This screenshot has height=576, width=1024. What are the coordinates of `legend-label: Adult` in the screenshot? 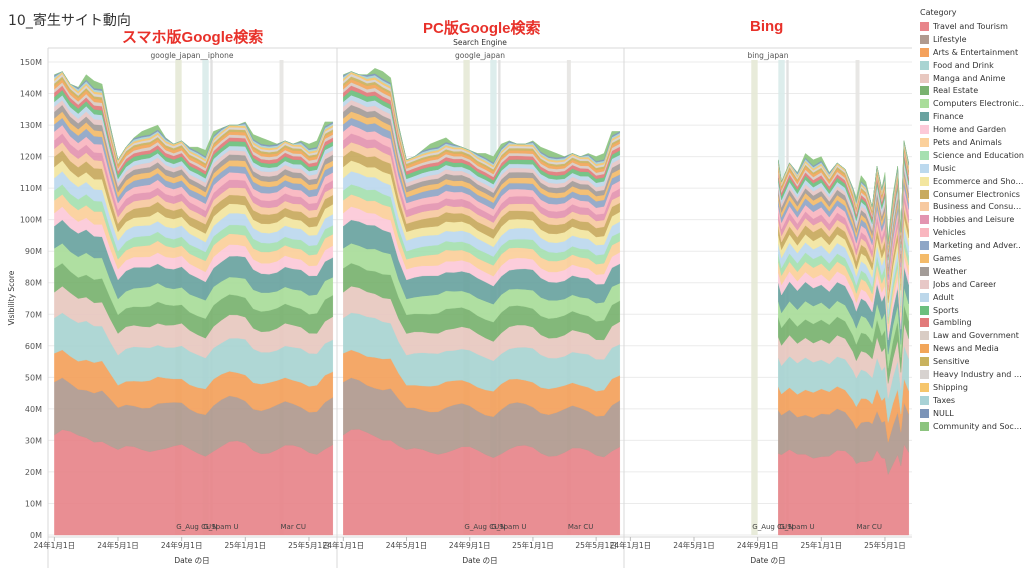 It's located at (943, 297).